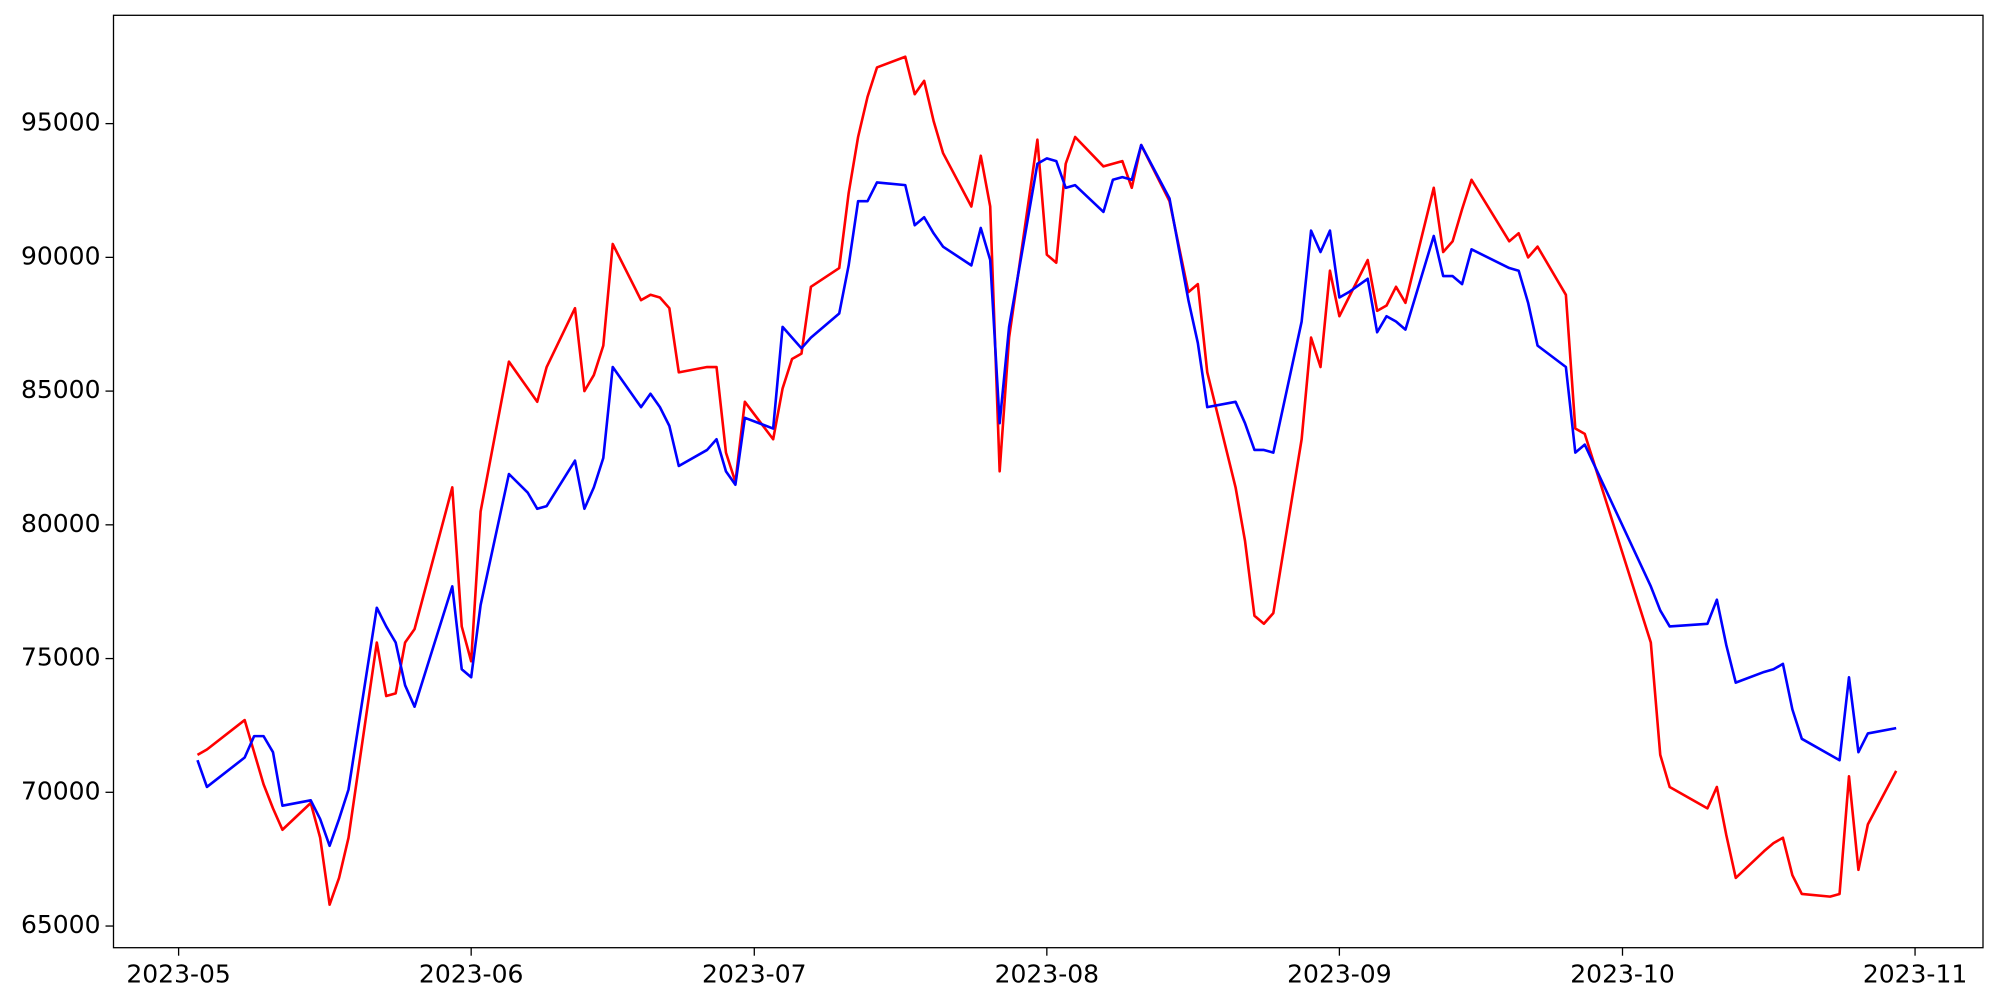 The height and width of the screenshot is (1004, 2000). What do you see at coordinates (61, 523) in the screenshot?
I see `y-tick-label: 80000` at bounding box center [61, 523].